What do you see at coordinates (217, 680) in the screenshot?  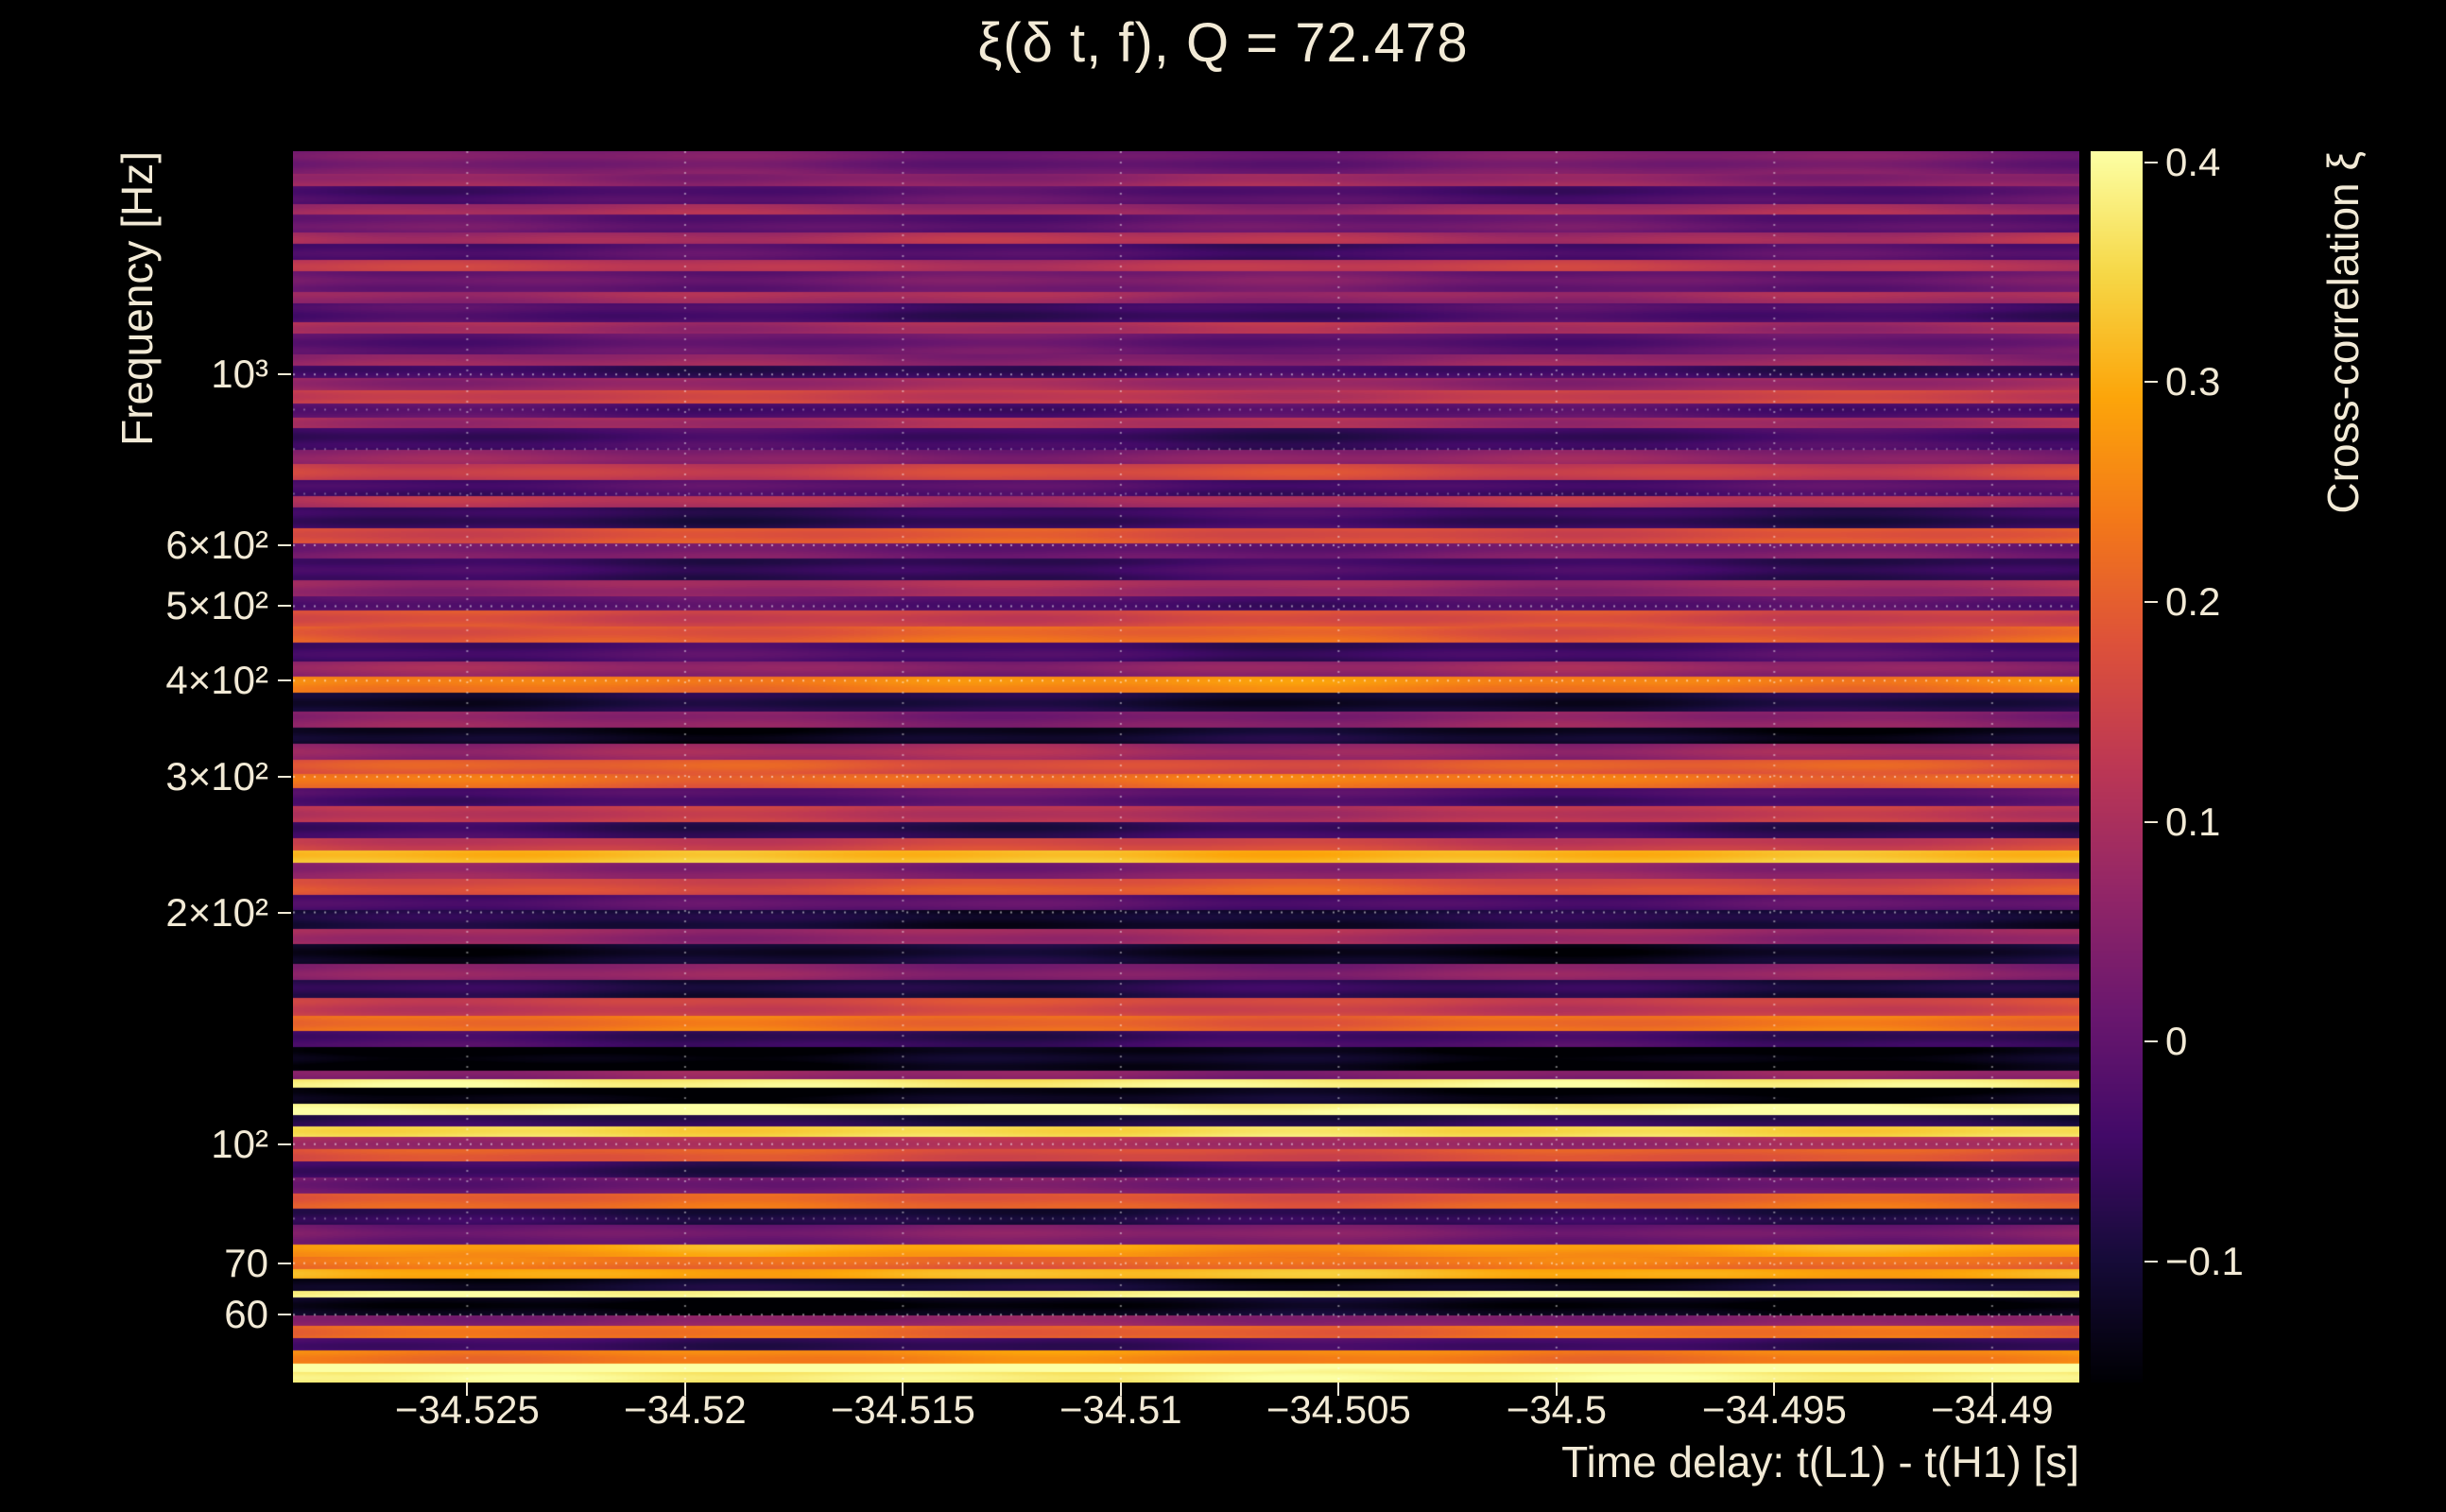 I see `y-tick-label: 4×10²` at bounding box center [217, 680].